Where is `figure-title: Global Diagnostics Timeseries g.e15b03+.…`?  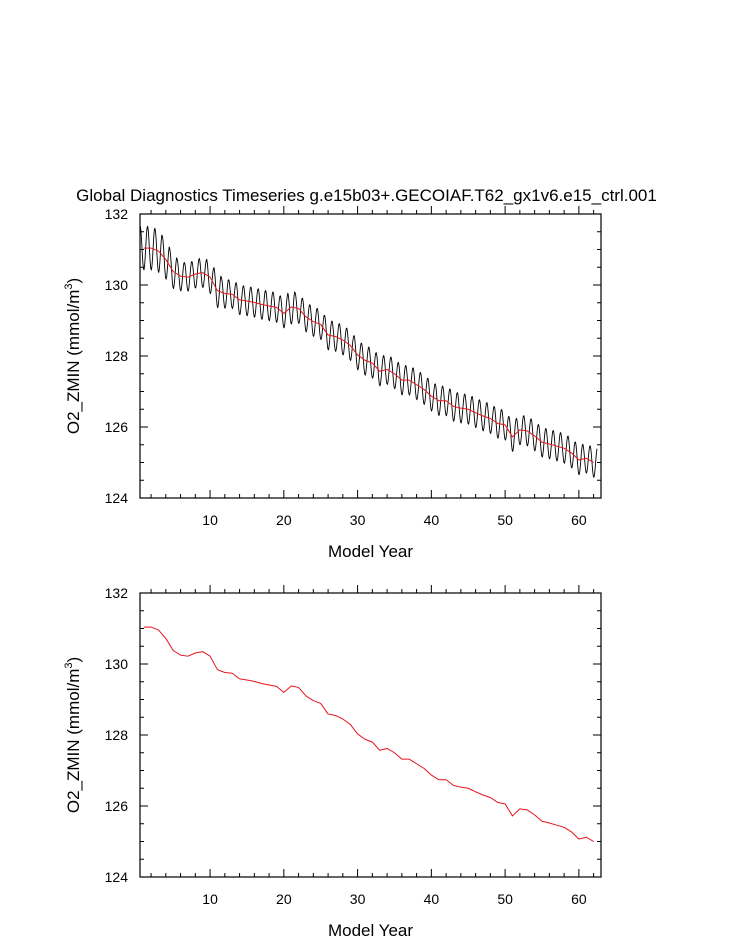 figure-title: Global Diagnostics Timeseries g.e15b03+.… is located at coordinates (366, 195).